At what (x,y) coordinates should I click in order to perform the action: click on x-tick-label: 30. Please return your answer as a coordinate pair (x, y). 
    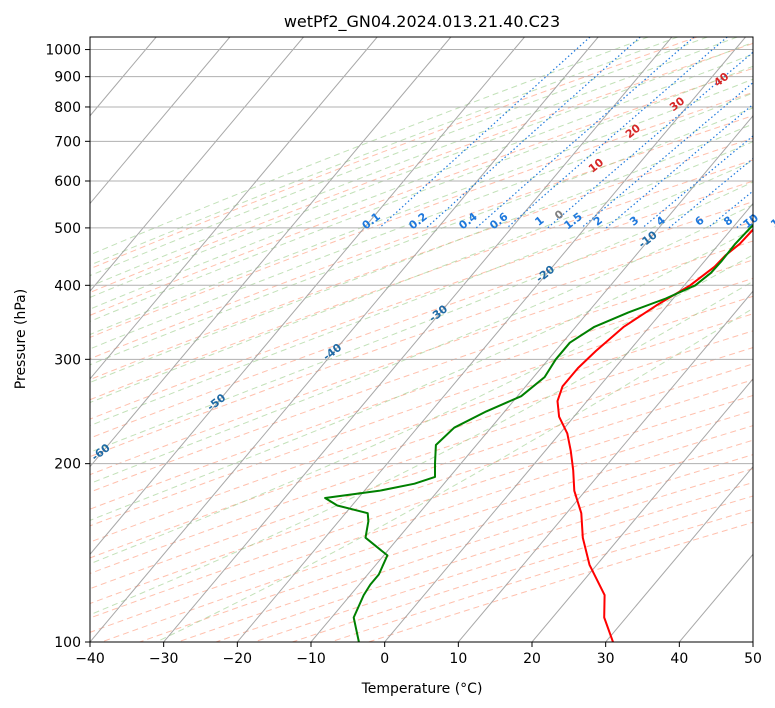
    Looking at the image, I should click on (606, 659).